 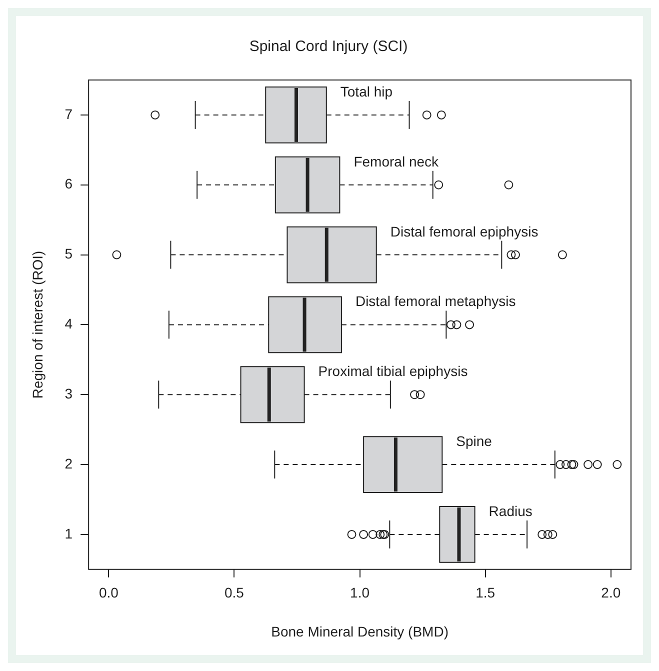 I want to click on x-tick-label: 2.0, so click(x=611, y=592).